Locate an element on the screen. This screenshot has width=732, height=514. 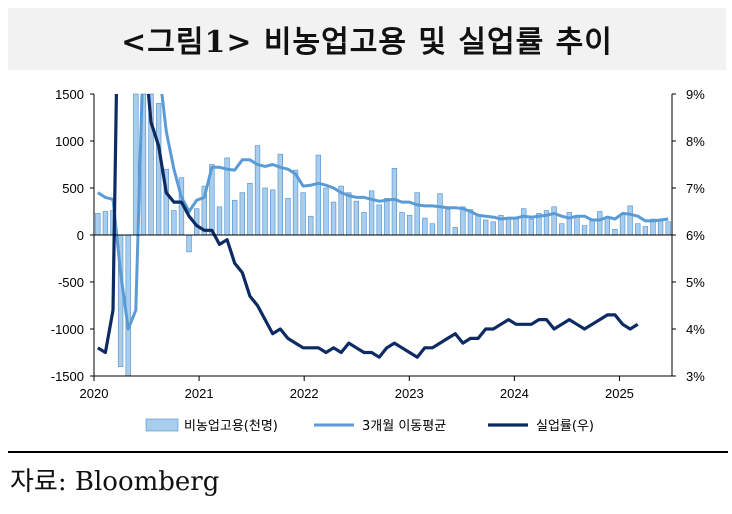
right-tick-label: 8% is located at coordinates (695, 141).